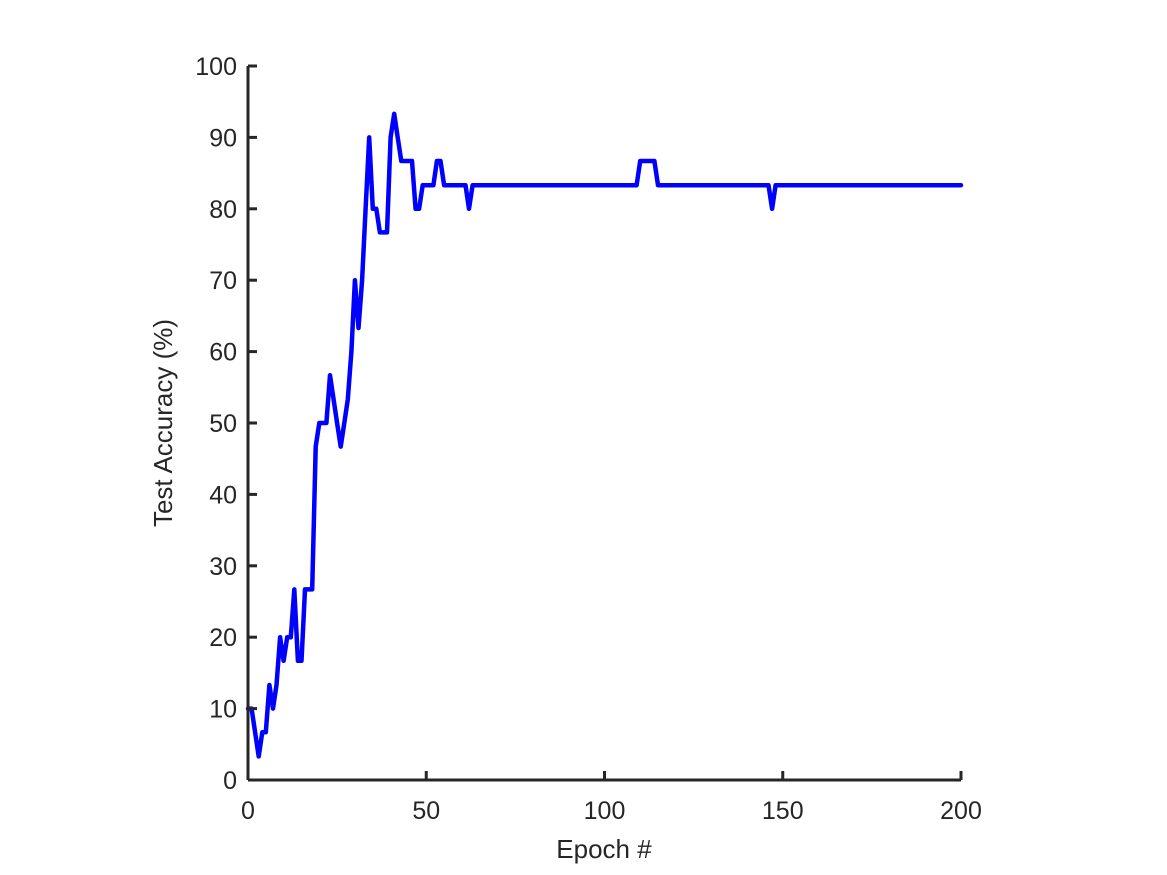  What do you see at coordinates (248, 811) in the screenshot?
I see `x-tick-label: 0` at bounding box center [248, 811].